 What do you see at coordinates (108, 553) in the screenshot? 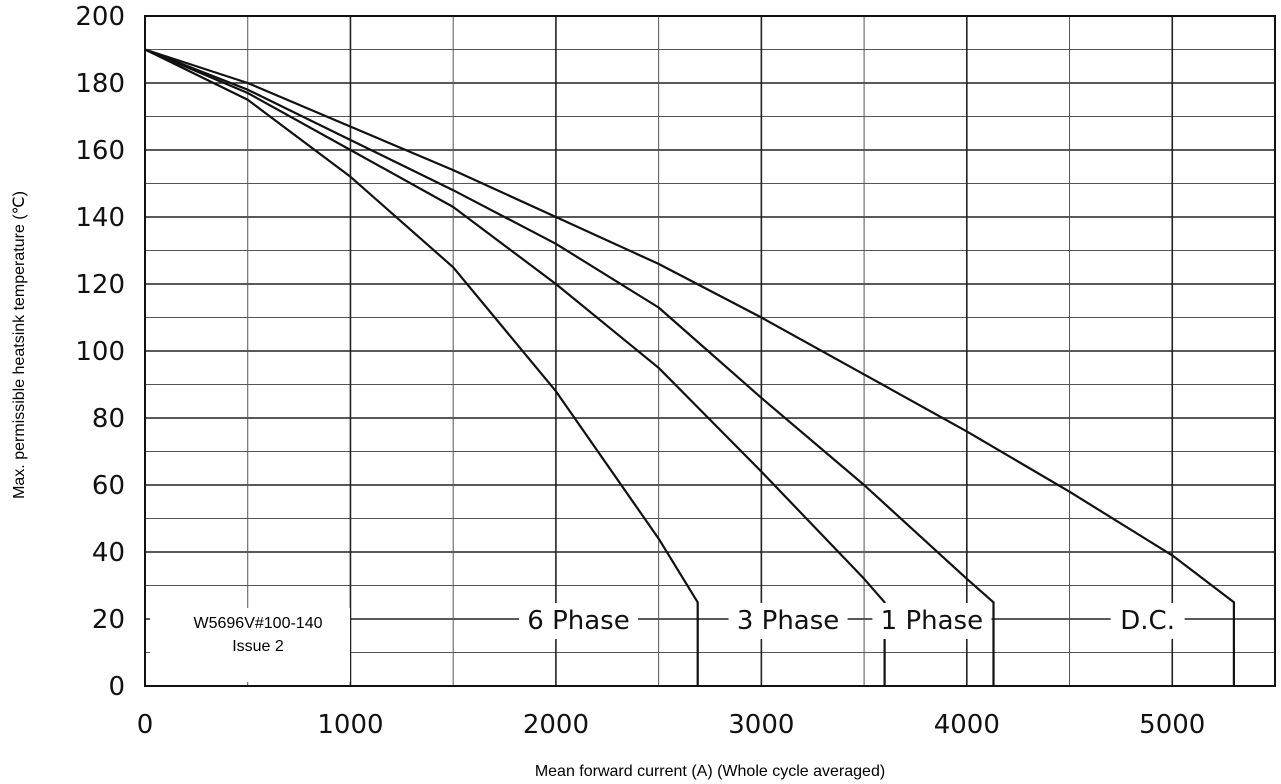
I see `y-tick-label: 40` at bounding box center [108, 553].